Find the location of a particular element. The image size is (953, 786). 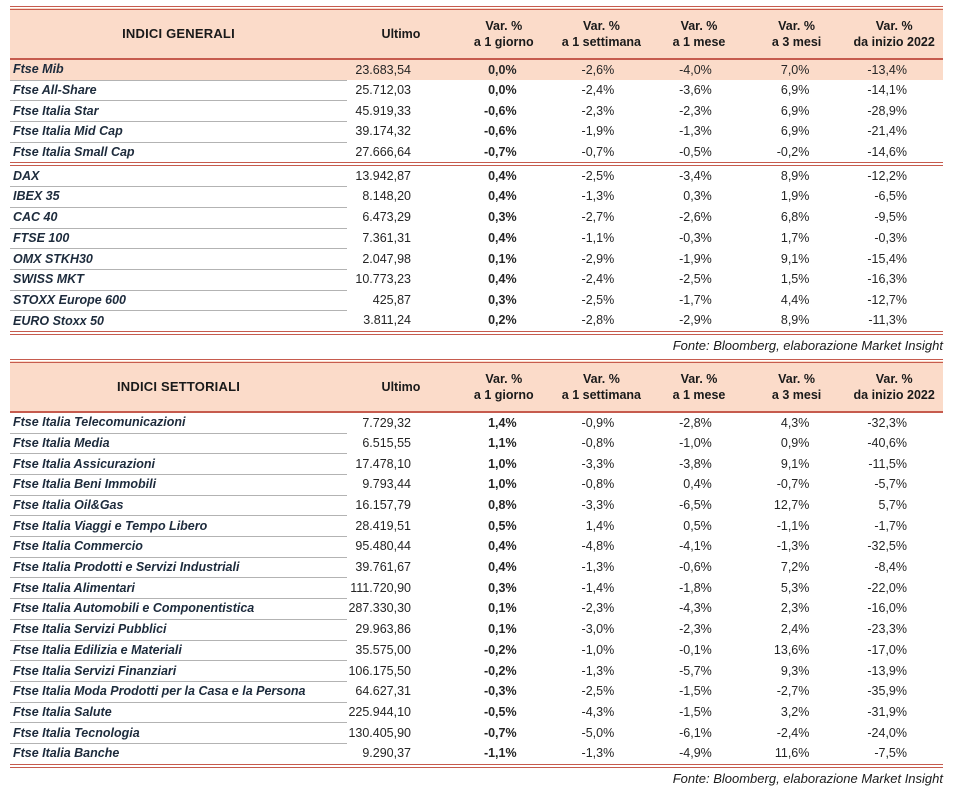

variation-value: -3,8% is located at coordinates (695, 463).